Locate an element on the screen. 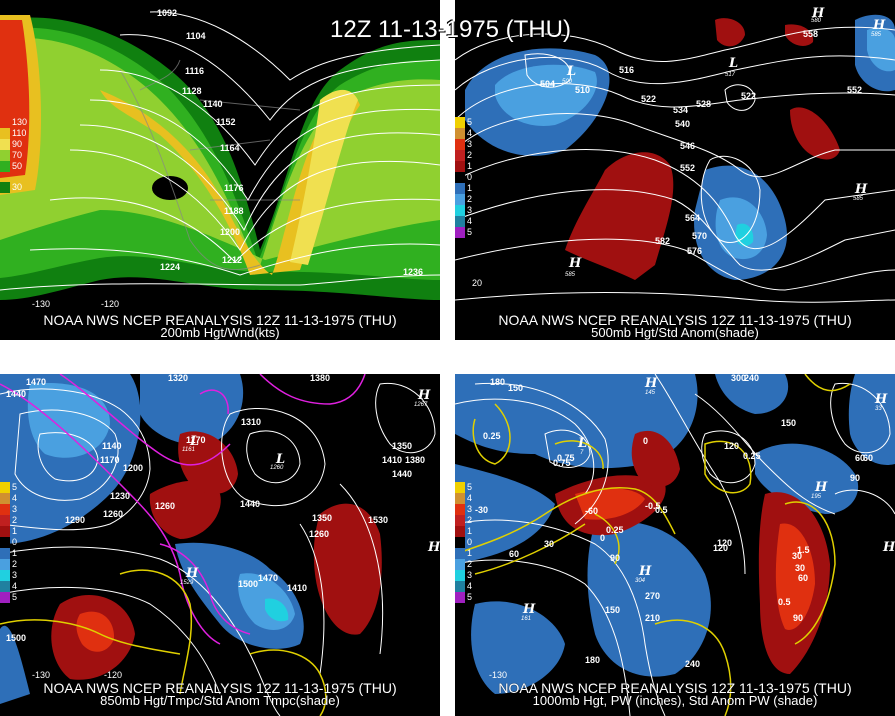  legend-1000mb: 5 4 3 2 1 0 1 2 3 4 5 is located at coordinates (463, 542).